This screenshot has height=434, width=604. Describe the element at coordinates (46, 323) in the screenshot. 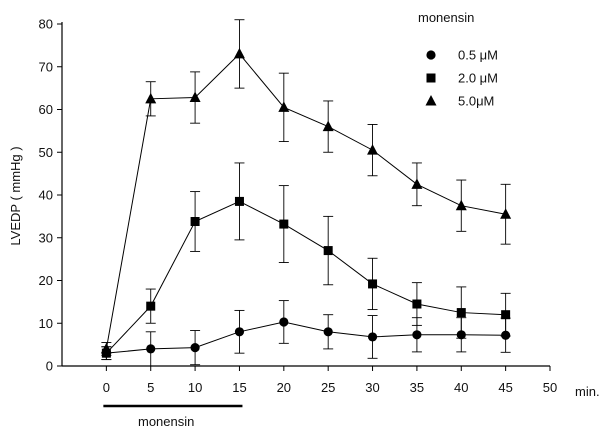

I see `y-tick-label: 10` at that location.